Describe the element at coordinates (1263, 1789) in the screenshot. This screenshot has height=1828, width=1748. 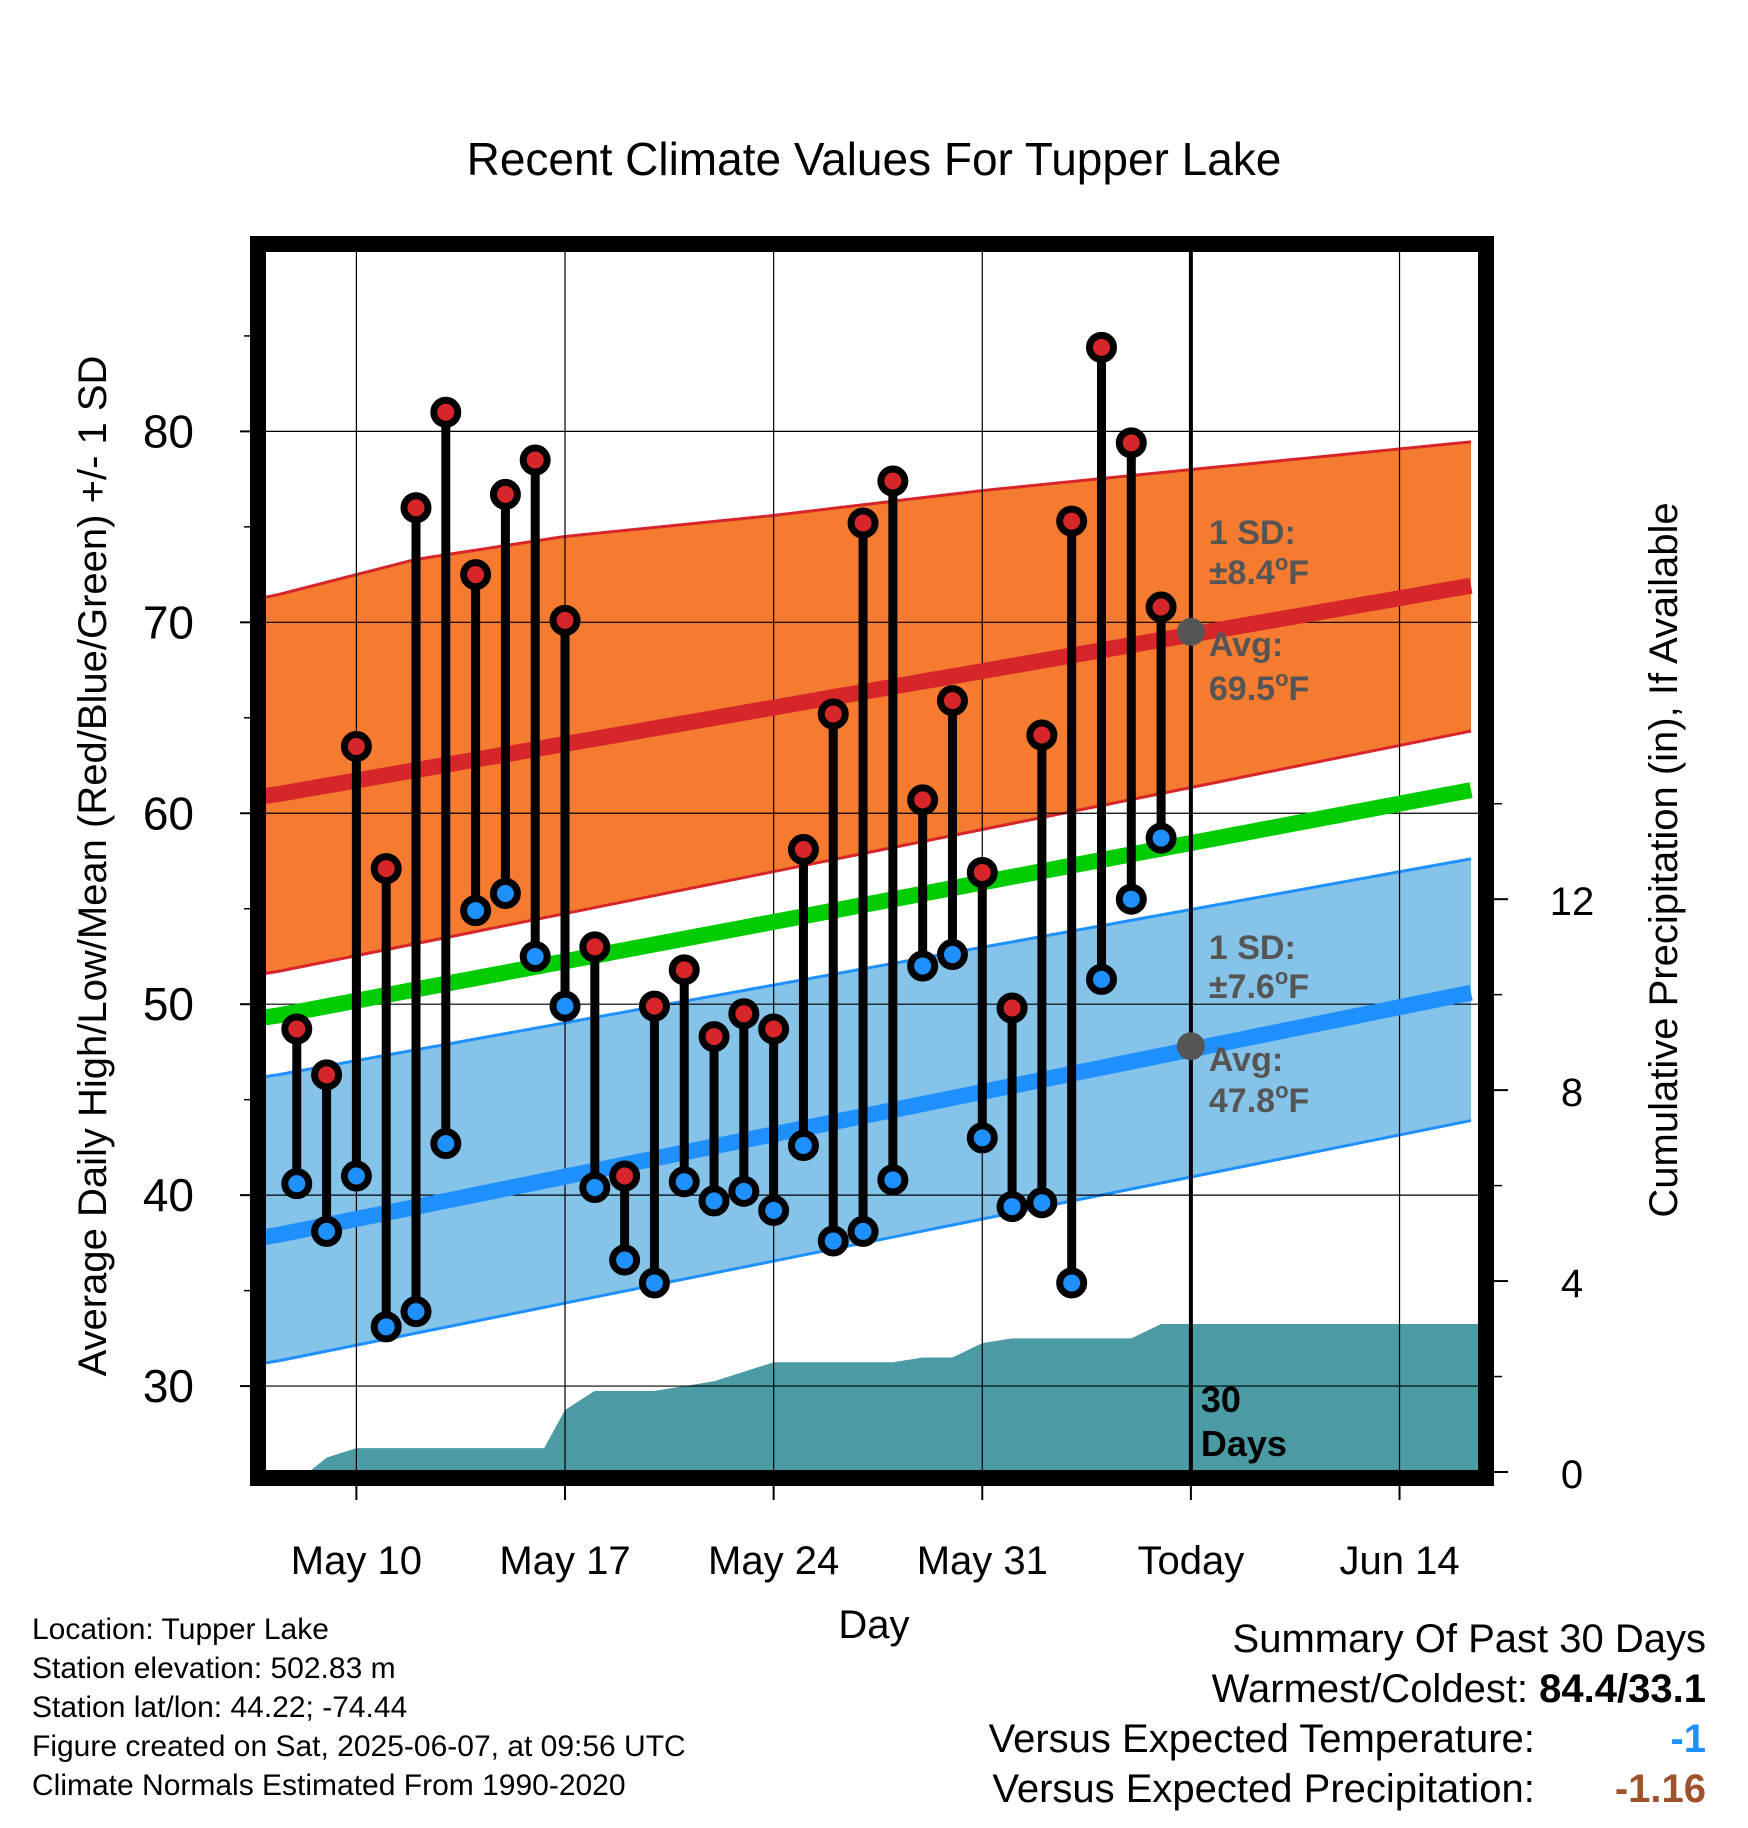
I see `summary-precip-label: Versus Expected Precipitation:` at that location.